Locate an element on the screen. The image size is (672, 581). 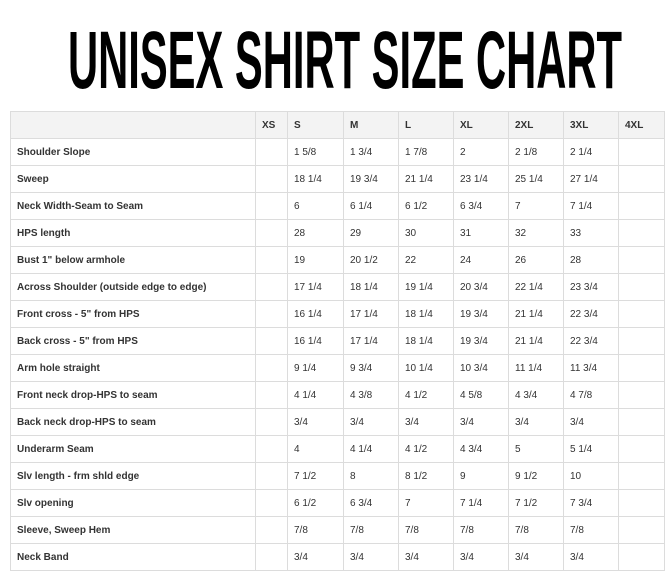
table-row: Shoulder Slope 1 5/8 1 3/4 1 7/8 2 2 1/8 2 1/4 is located at coordinates (337, 152).